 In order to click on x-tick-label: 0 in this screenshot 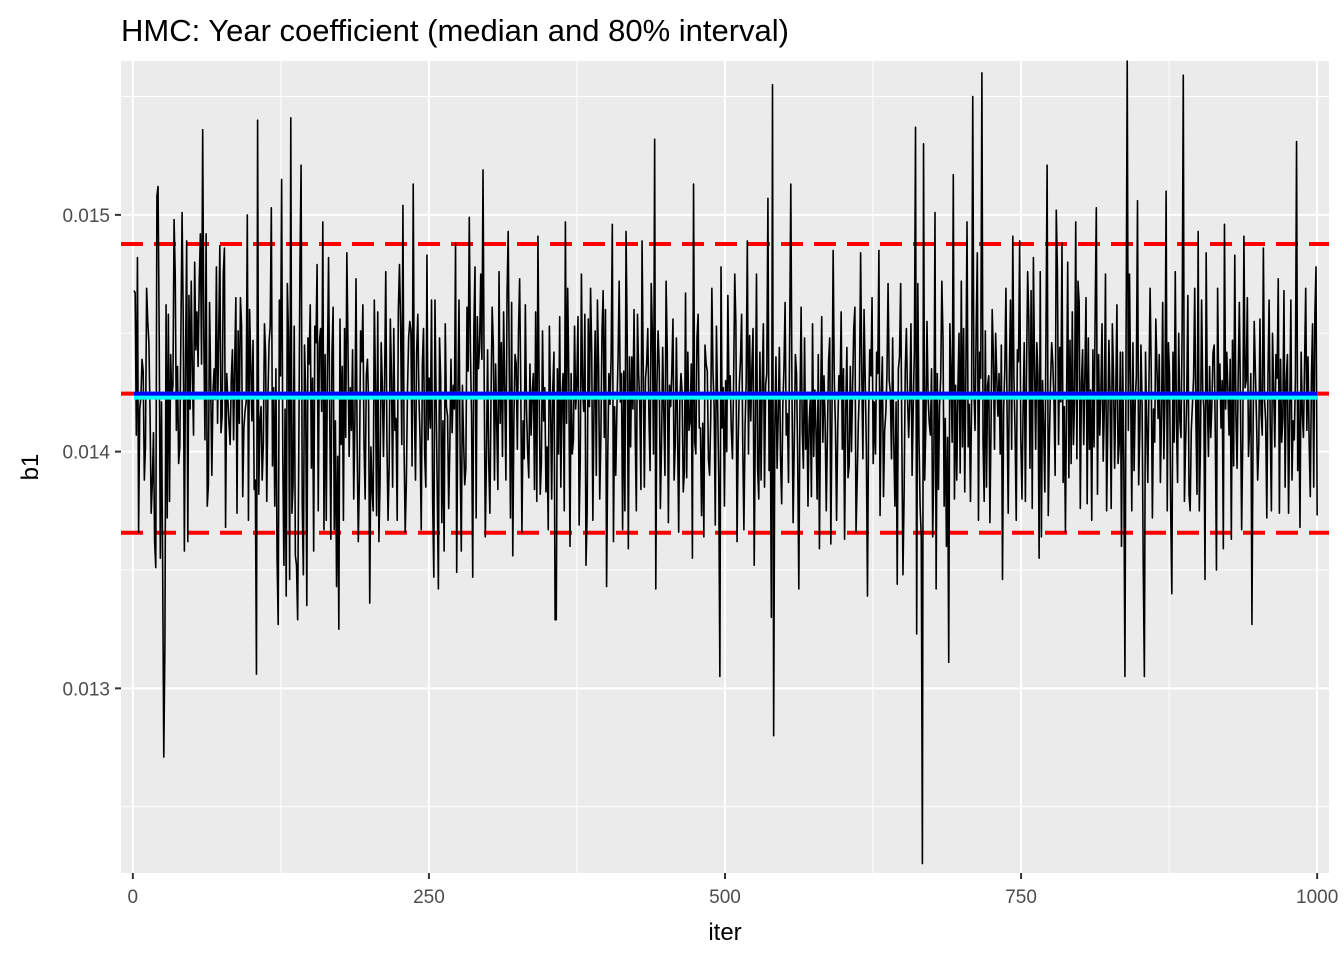, I will do `click(133, 897)`.